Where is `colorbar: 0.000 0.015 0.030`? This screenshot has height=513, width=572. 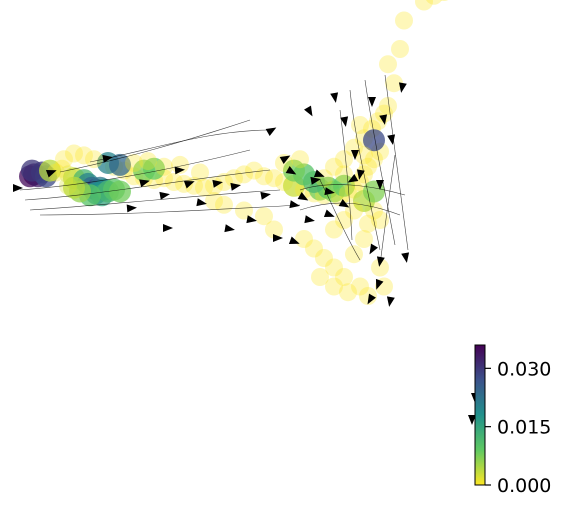
colorbar: 0.000 0.015 0.030 is located at coordinates (512, 420).